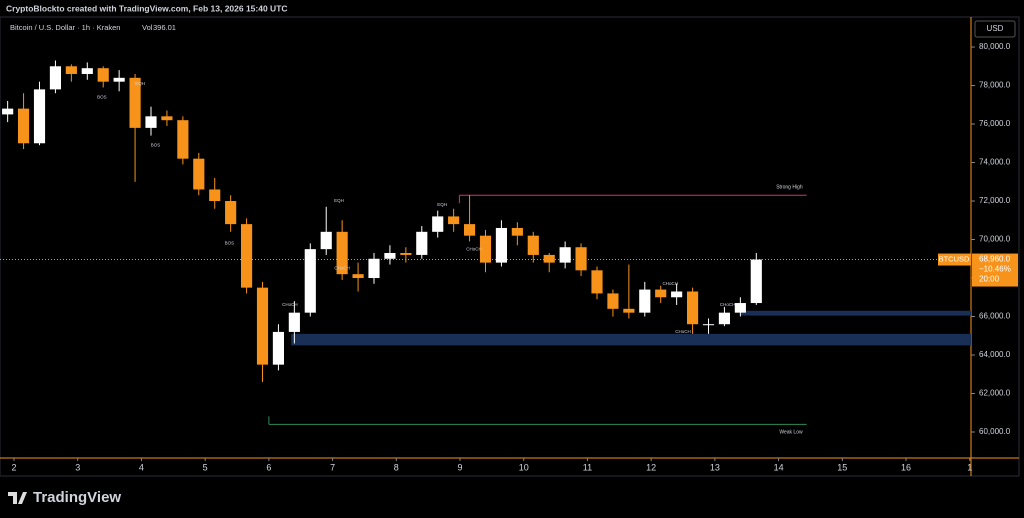 The height and width of the screenshot is (518, 1024). Describe the element at coordinates (995, 239) in the screenshot. I see `y-tick-label: 70,000.0` at that location.